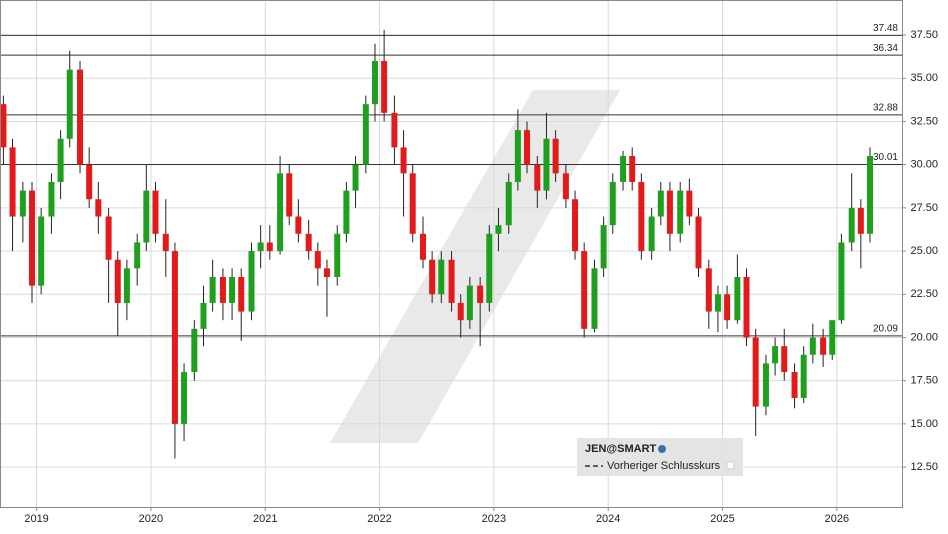 The height and width of the screenshot is (534, 948). I want to click on legend-checkbox, so click(730, 465).